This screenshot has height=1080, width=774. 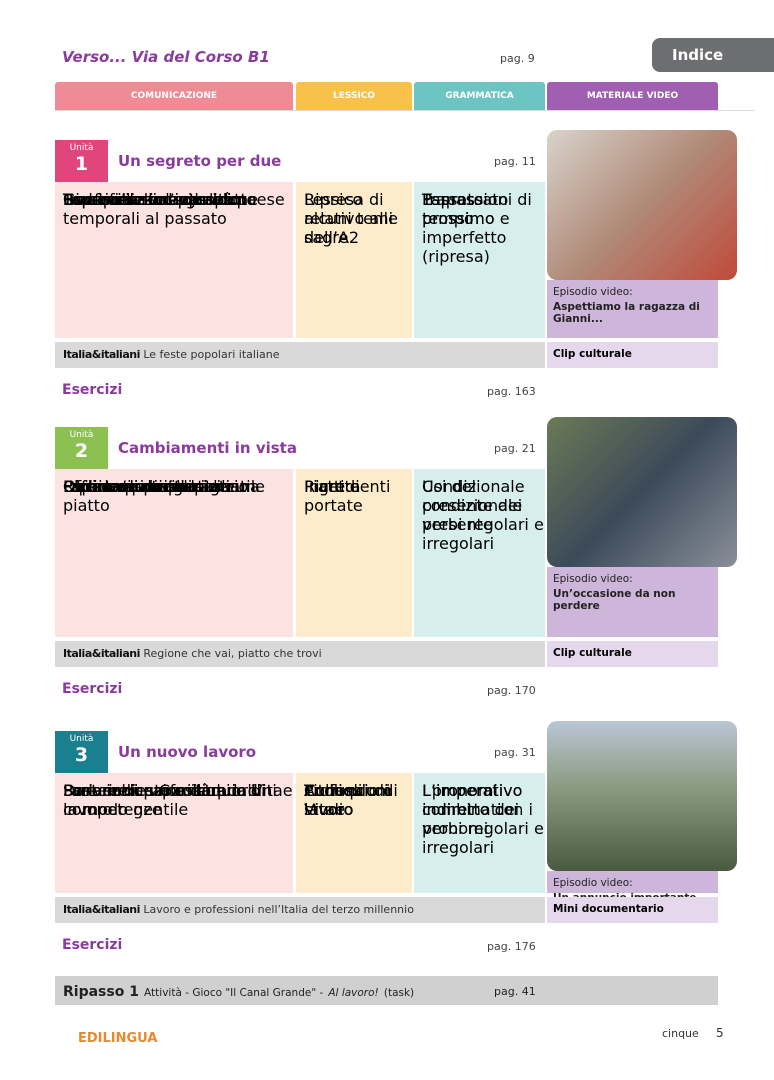 What do you see at coordinates (200, 161) in the screenshot?
I see `unit-title: Un segreto per due` at bounding box center [200, 161].